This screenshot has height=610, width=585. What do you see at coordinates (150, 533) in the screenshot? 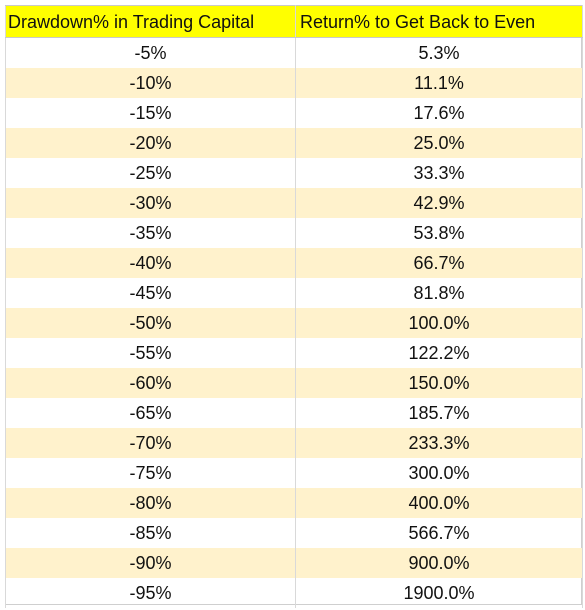
I see `drawdown-cell: -85%` at bounding box center [150, 533].